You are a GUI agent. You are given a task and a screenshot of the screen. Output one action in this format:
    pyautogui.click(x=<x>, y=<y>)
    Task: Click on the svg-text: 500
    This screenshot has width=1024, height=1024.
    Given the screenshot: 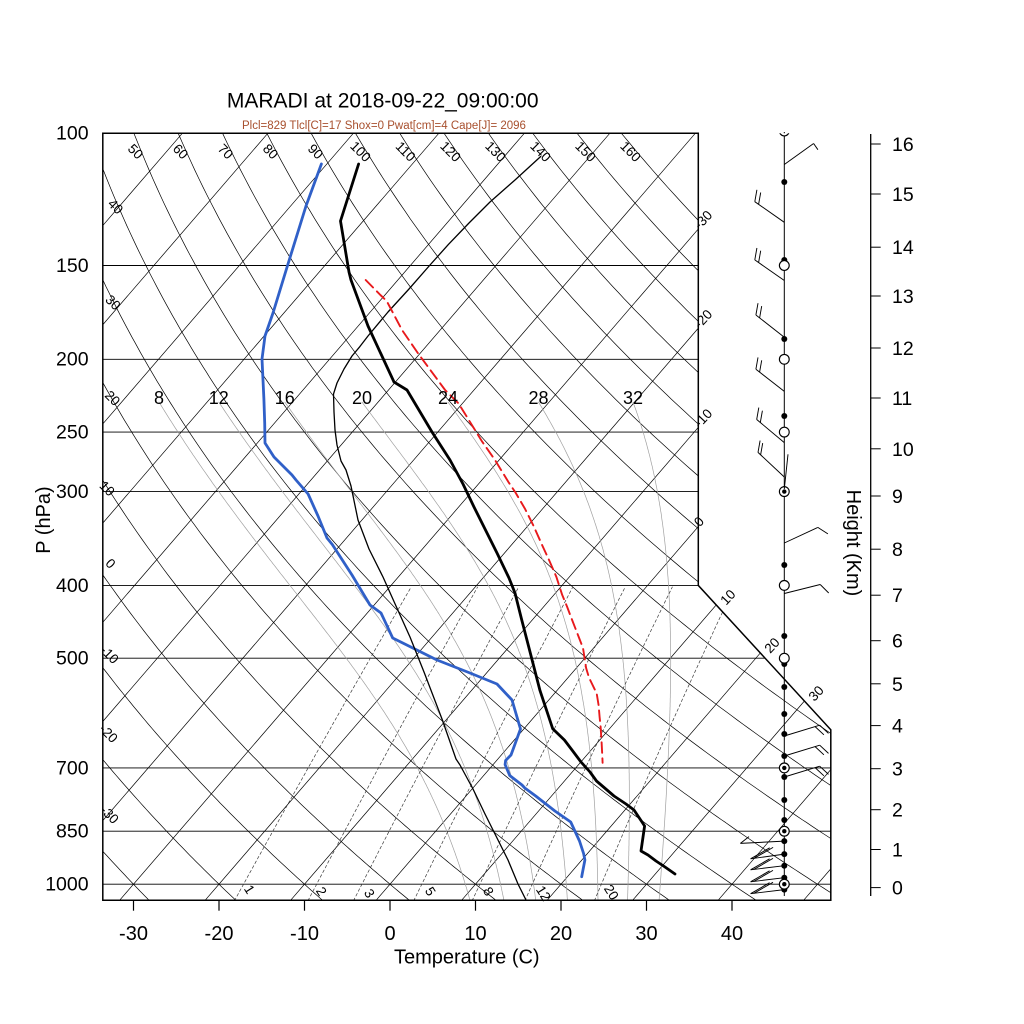 What is the action you would take?
    pyautogui.click(x=72, y=659)
    